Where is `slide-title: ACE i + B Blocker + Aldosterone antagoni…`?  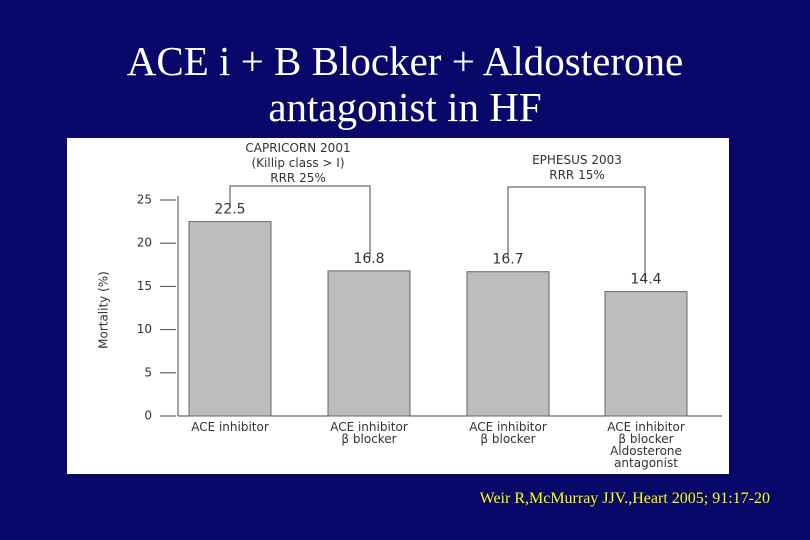 slide-title: ACE i + B Blocker + Aldosterone antagoni… is located at coordinates (405, 84).